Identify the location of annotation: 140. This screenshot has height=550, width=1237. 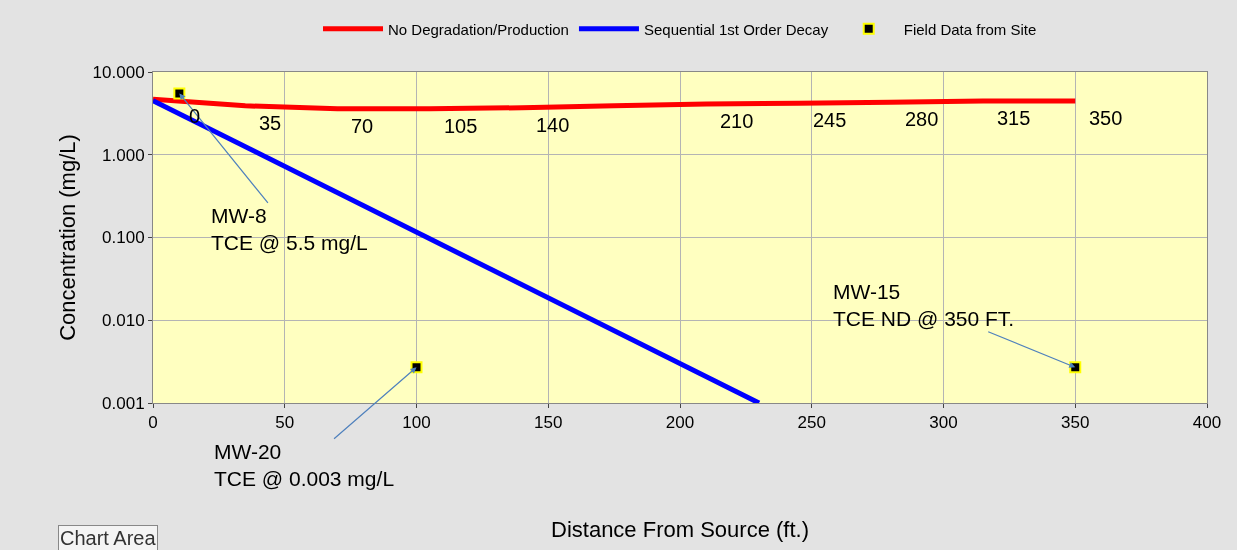
(553, 125).